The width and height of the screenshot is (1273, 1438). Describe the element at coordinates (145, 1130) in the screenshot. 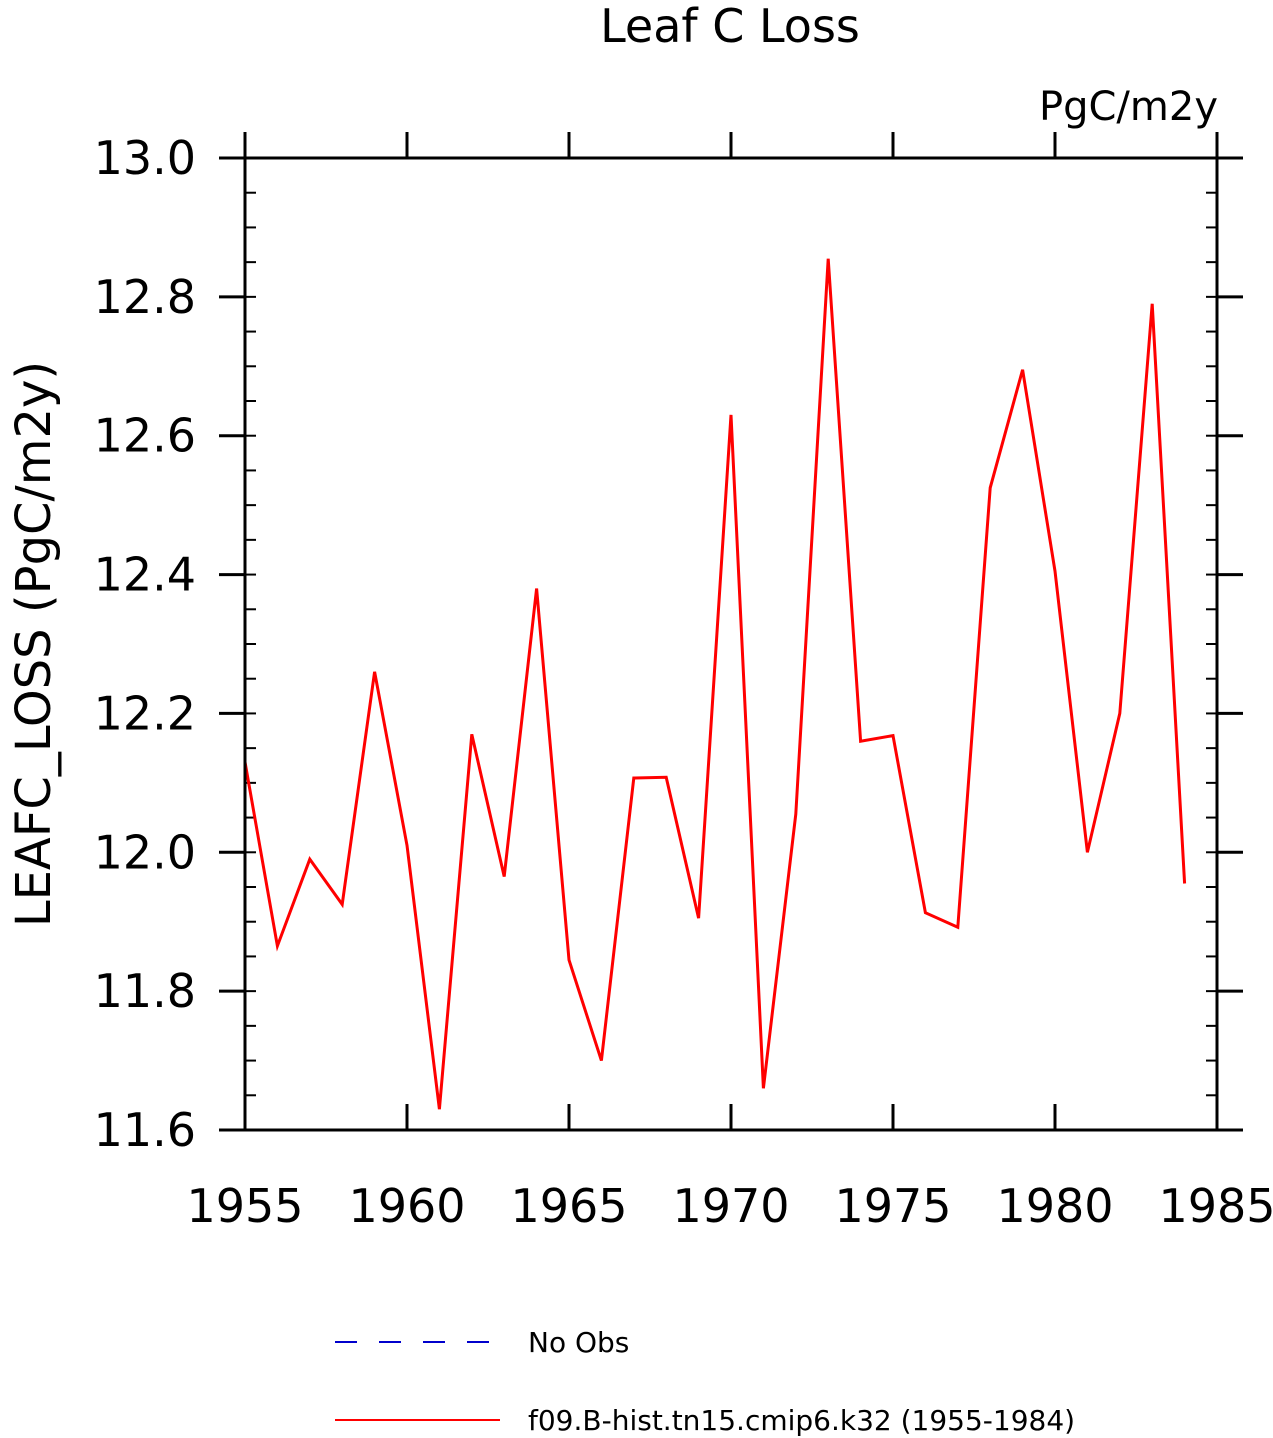

I see `y-tick-label: 11.6` at that location.